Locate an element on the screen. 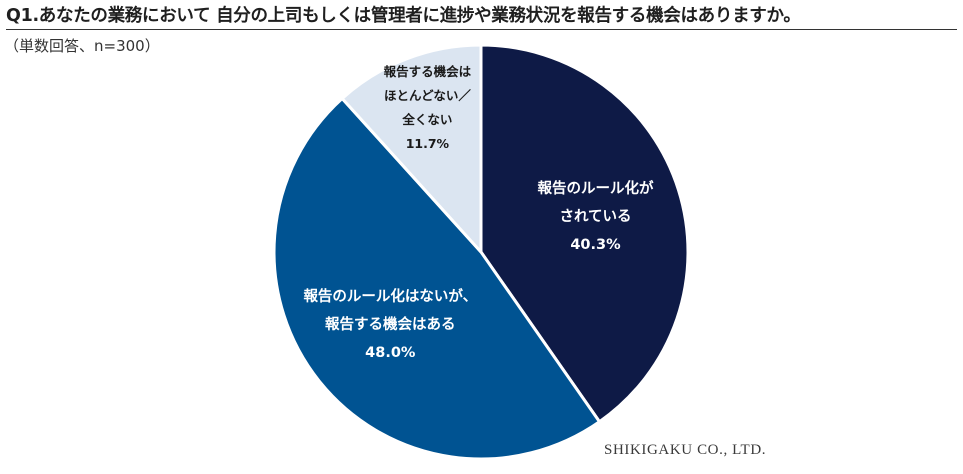  slice-percent-label: 48.0% is located at coordinates (390, 353).